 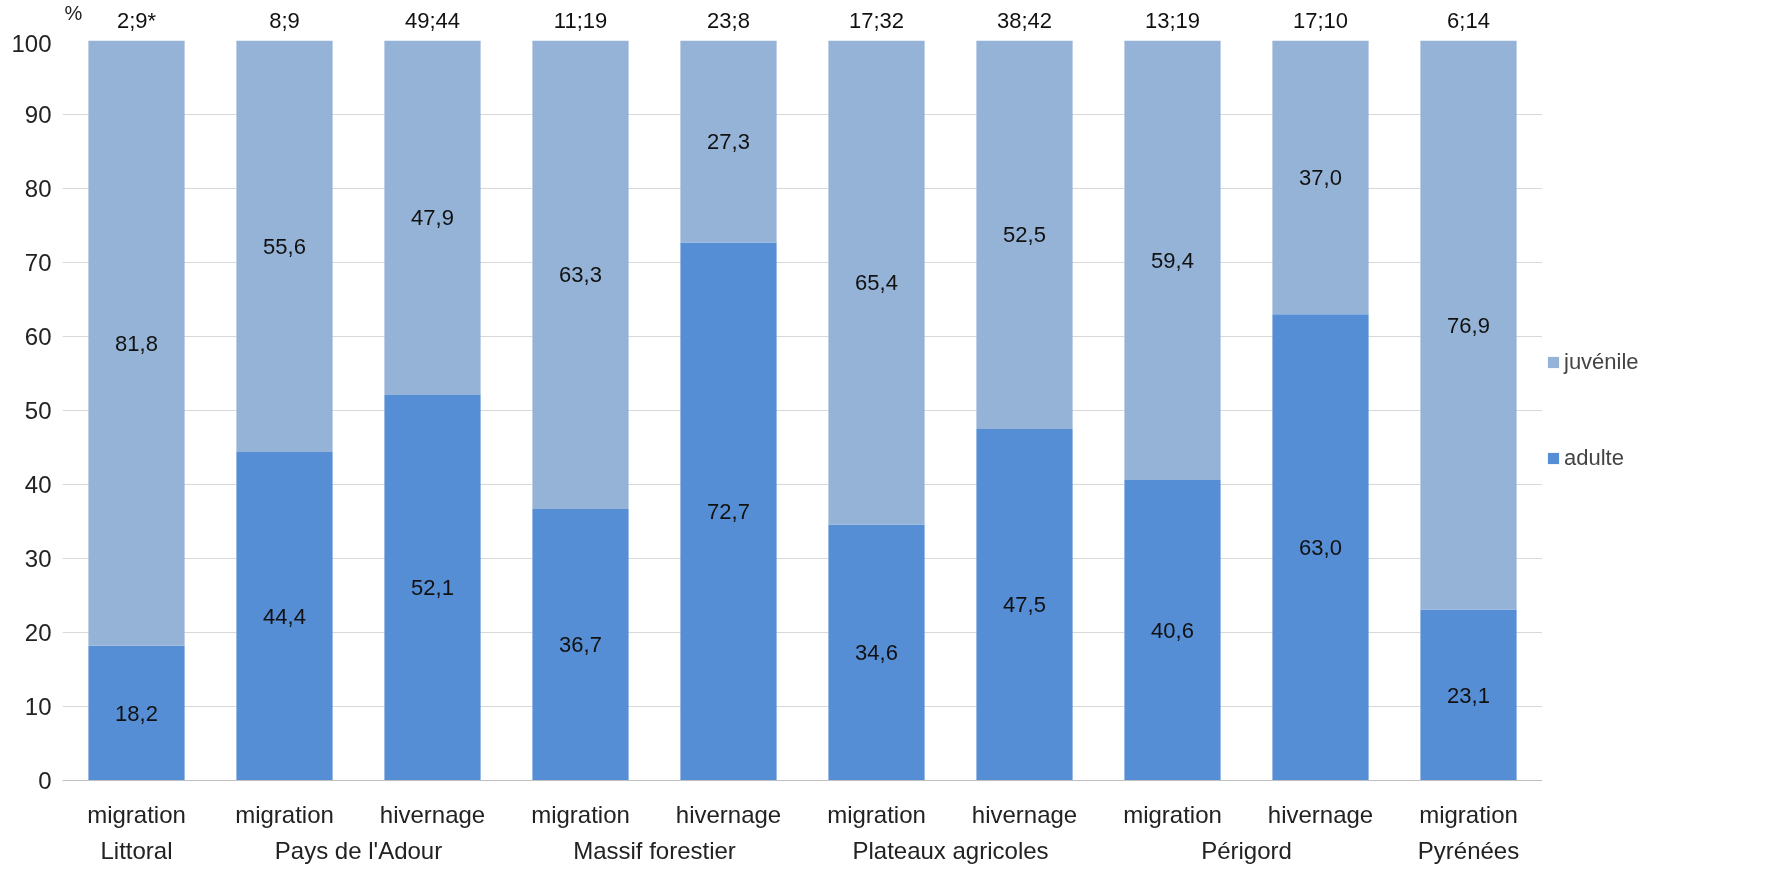 I want to click on data-label: 34,6, so click(x=876, y=652).